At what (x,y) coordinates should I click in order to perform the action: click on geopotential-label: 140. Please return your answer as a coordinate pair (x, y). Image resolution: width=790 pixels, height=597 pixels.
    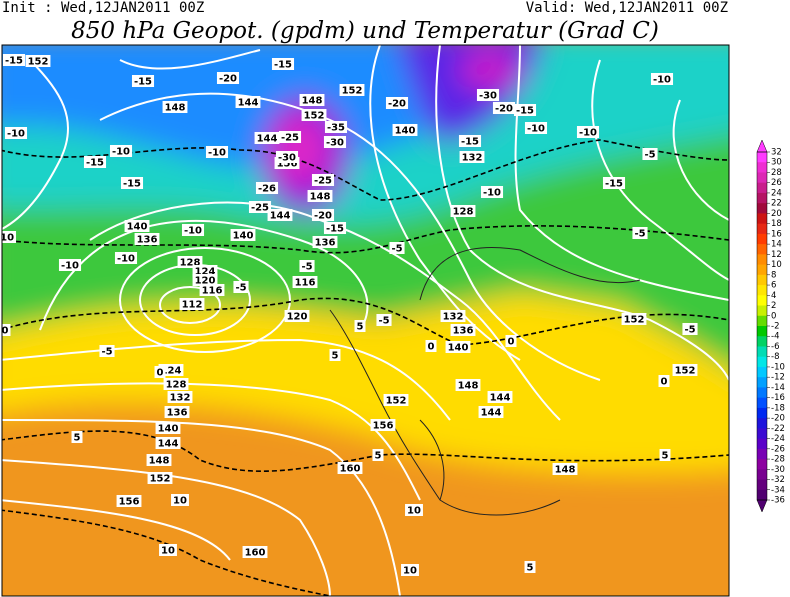
    Looking at the image, I should click on (137, 227).